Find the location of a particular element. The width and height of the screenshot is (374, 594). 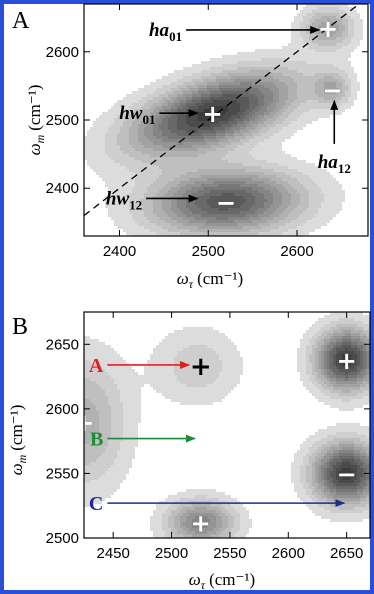

panel-a-ylabel-unit: (cm⁻¹) is located at coordinates (34, 108).